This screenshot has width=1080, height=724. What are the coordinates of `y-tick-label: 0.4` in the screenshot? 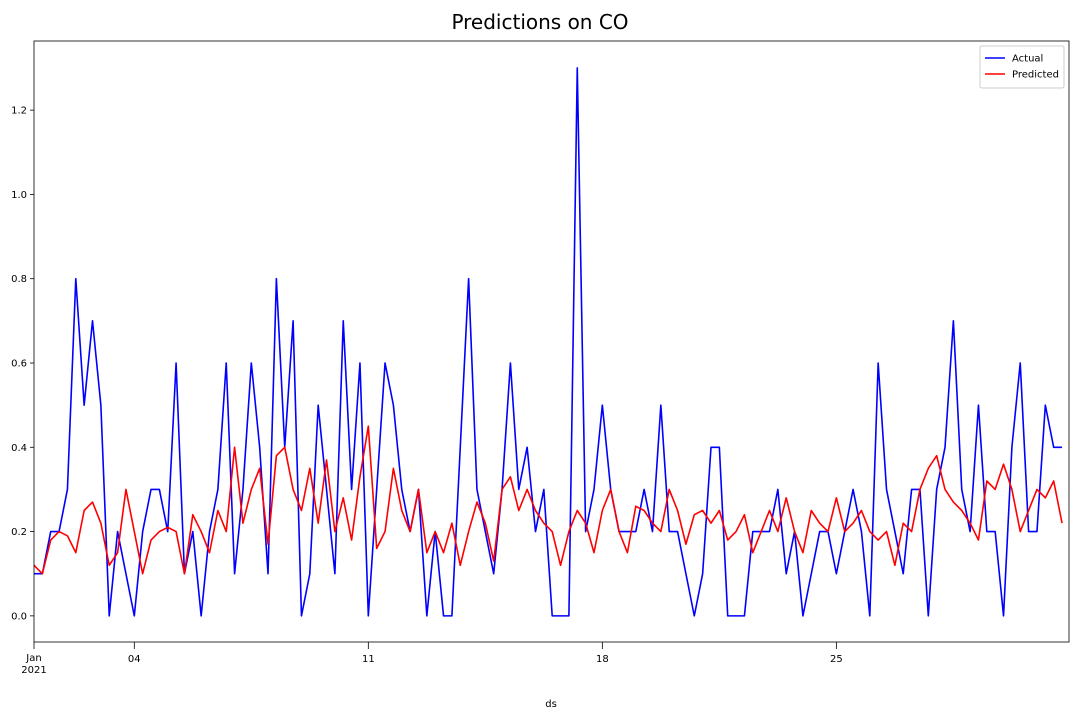 It's located at (19, 448).